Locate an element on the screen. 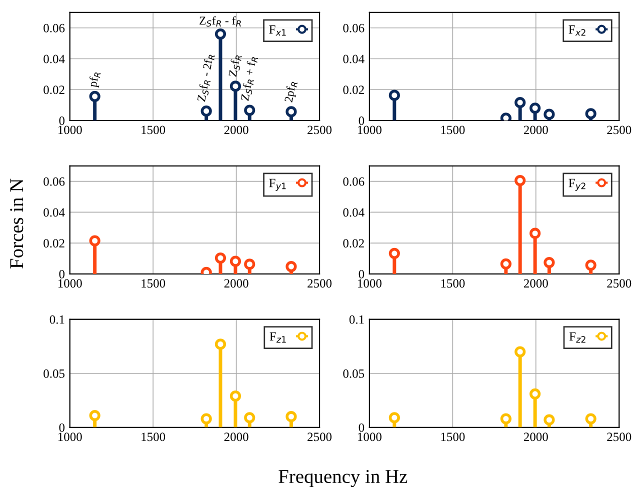 This screenshot has height=497, width=635. legend-label: F$_{z2}$ is located at coordinates (577, 337).